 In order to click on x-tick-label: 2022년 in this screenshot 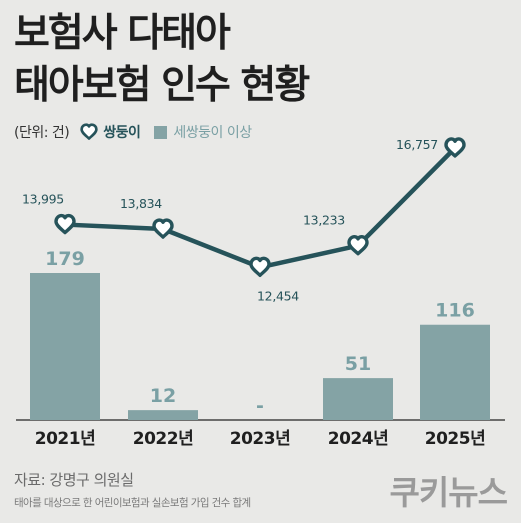, I will do `click(163, 439)`.